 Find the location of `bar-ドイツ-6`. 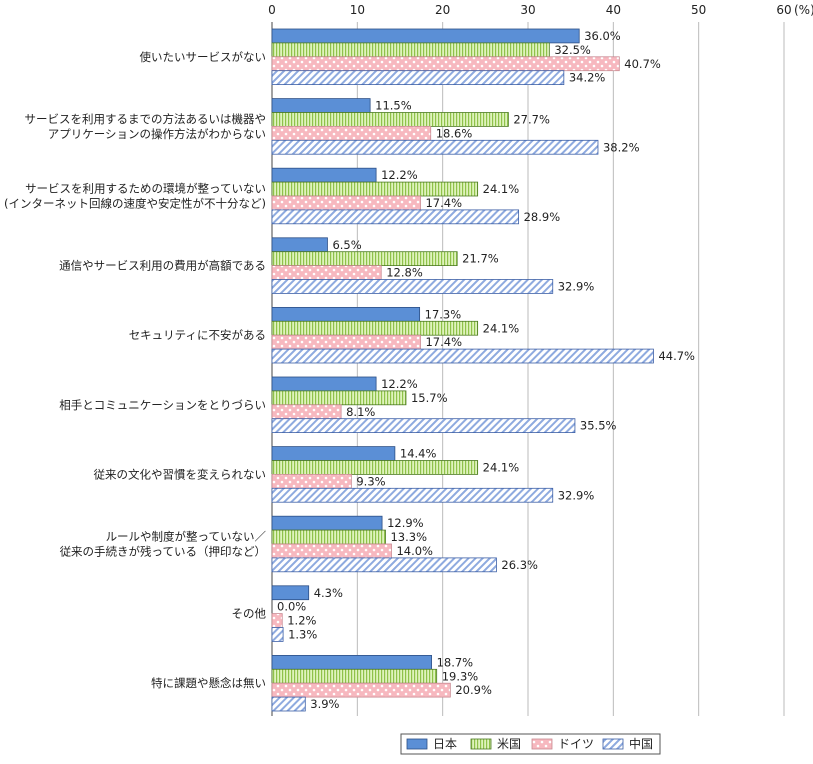

bar-ドイツ-6 is located at coordinates (311, 481).